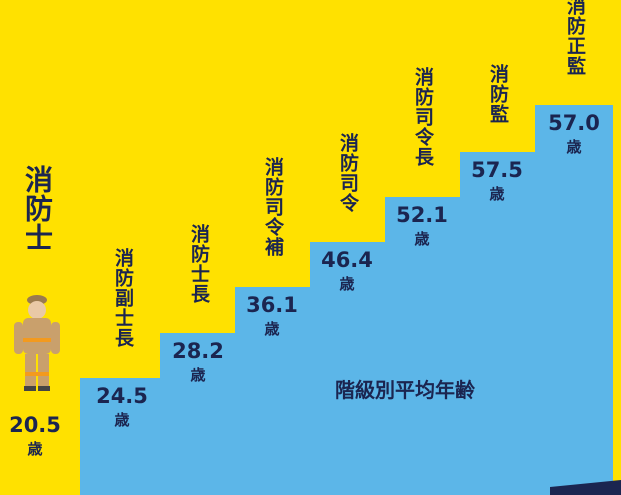 Image resolution: width=621 pixels, height=495 pixels. What do you see at coordinates (575, 38) in the screenshot?
I see `rank-label: 消防正監` at bounding box center [575, 38].